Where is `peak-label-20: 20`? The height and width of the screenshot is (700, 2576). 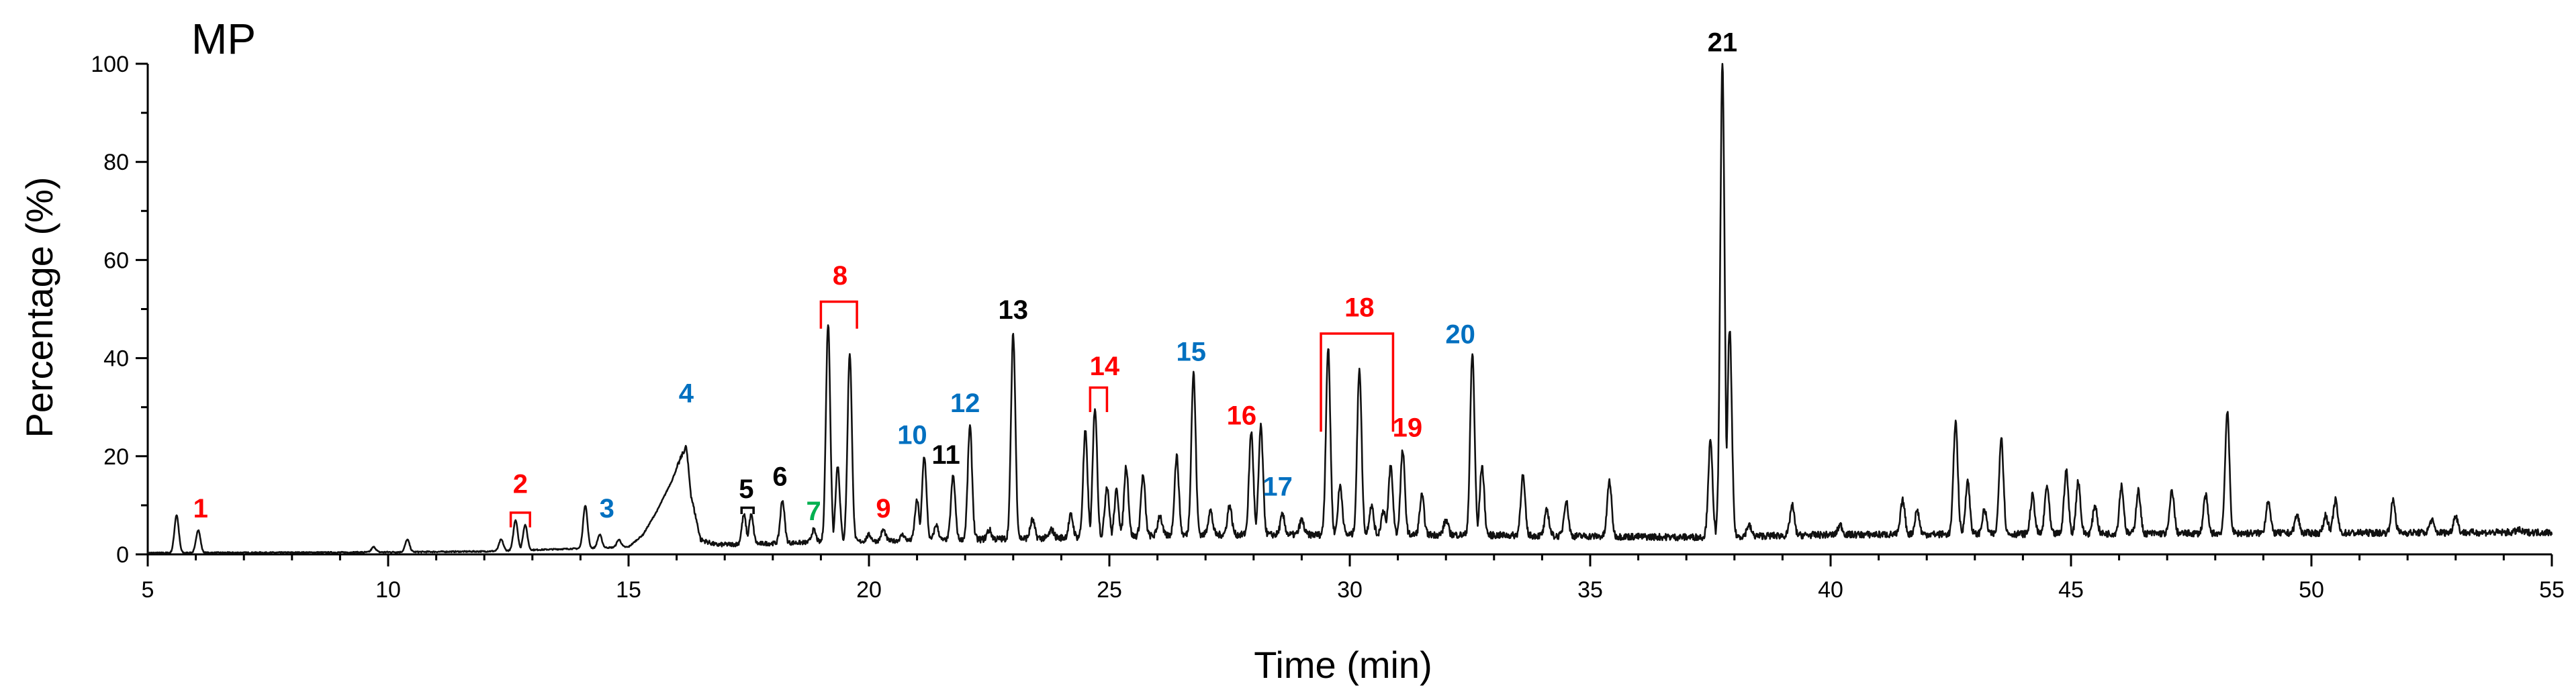
peak-label-20: 20 is located at coordinates (1460, 335).